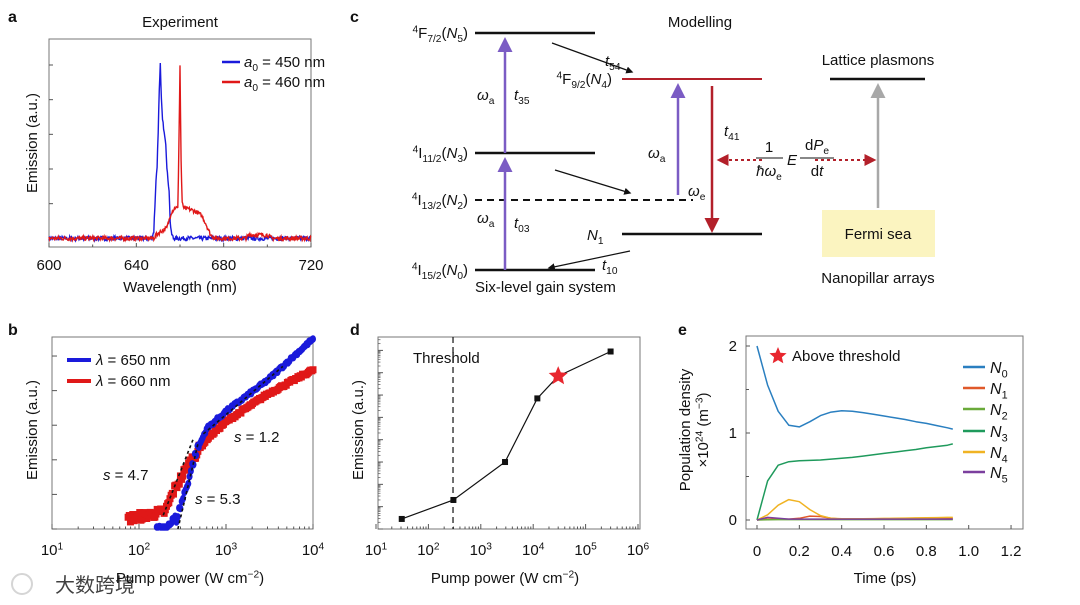  Describe the element at coordinates (699, 436) in the screenshot. I see `text-segment: 24` at that location.